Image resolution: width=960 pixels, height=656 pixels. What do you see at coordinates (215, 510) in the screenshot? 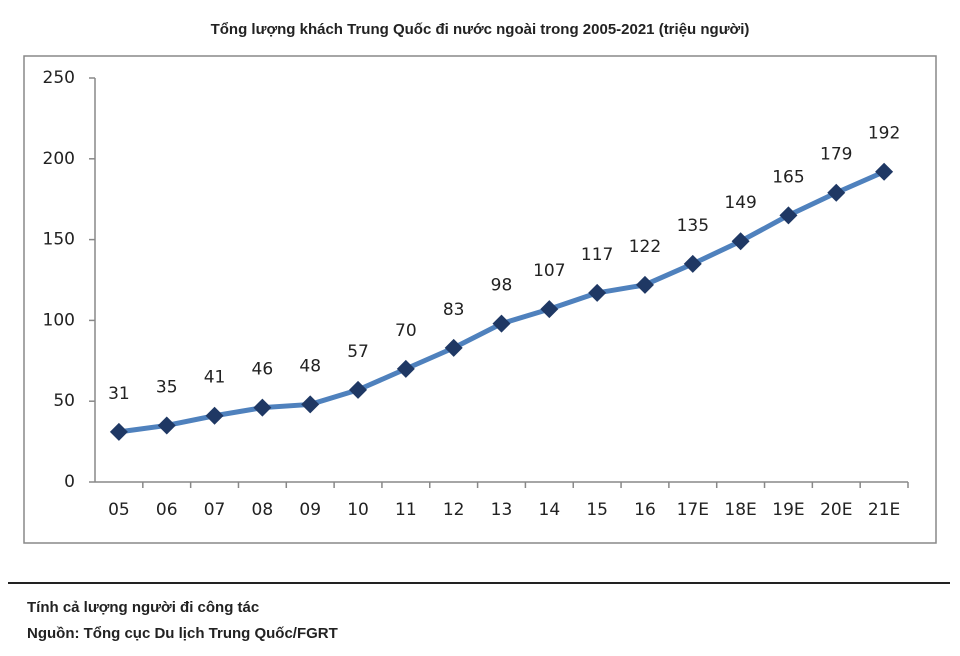
I see `x-tick-label: 07` at bounding box center [215, 510].